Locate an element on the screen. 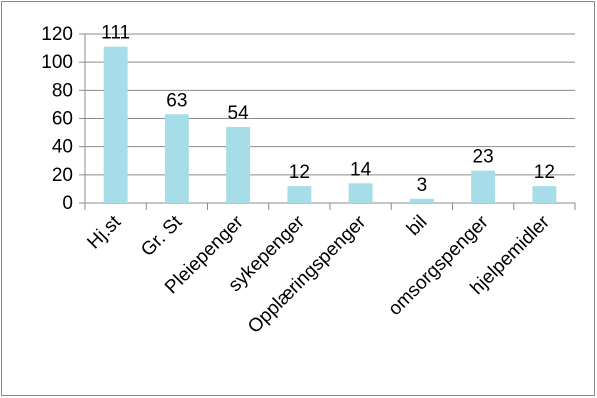  category-label: bil is located at coordinates (417, 226).